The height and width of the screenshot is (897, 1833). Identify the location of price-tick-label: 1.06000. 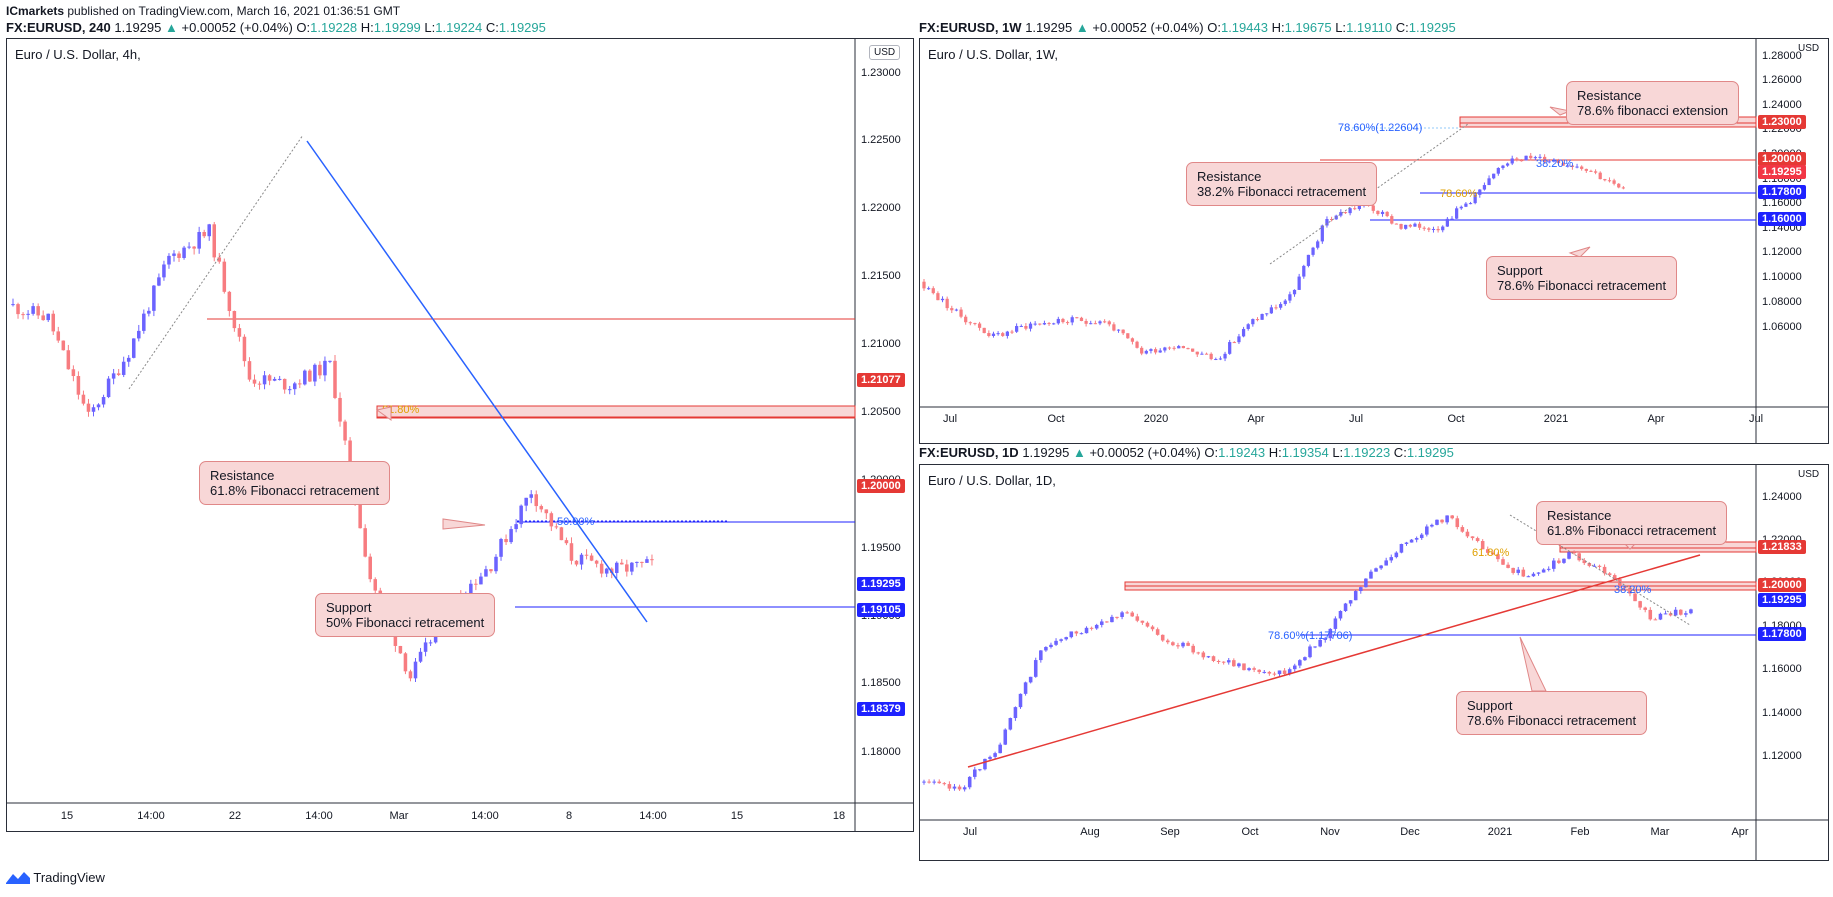
(1782, 327).